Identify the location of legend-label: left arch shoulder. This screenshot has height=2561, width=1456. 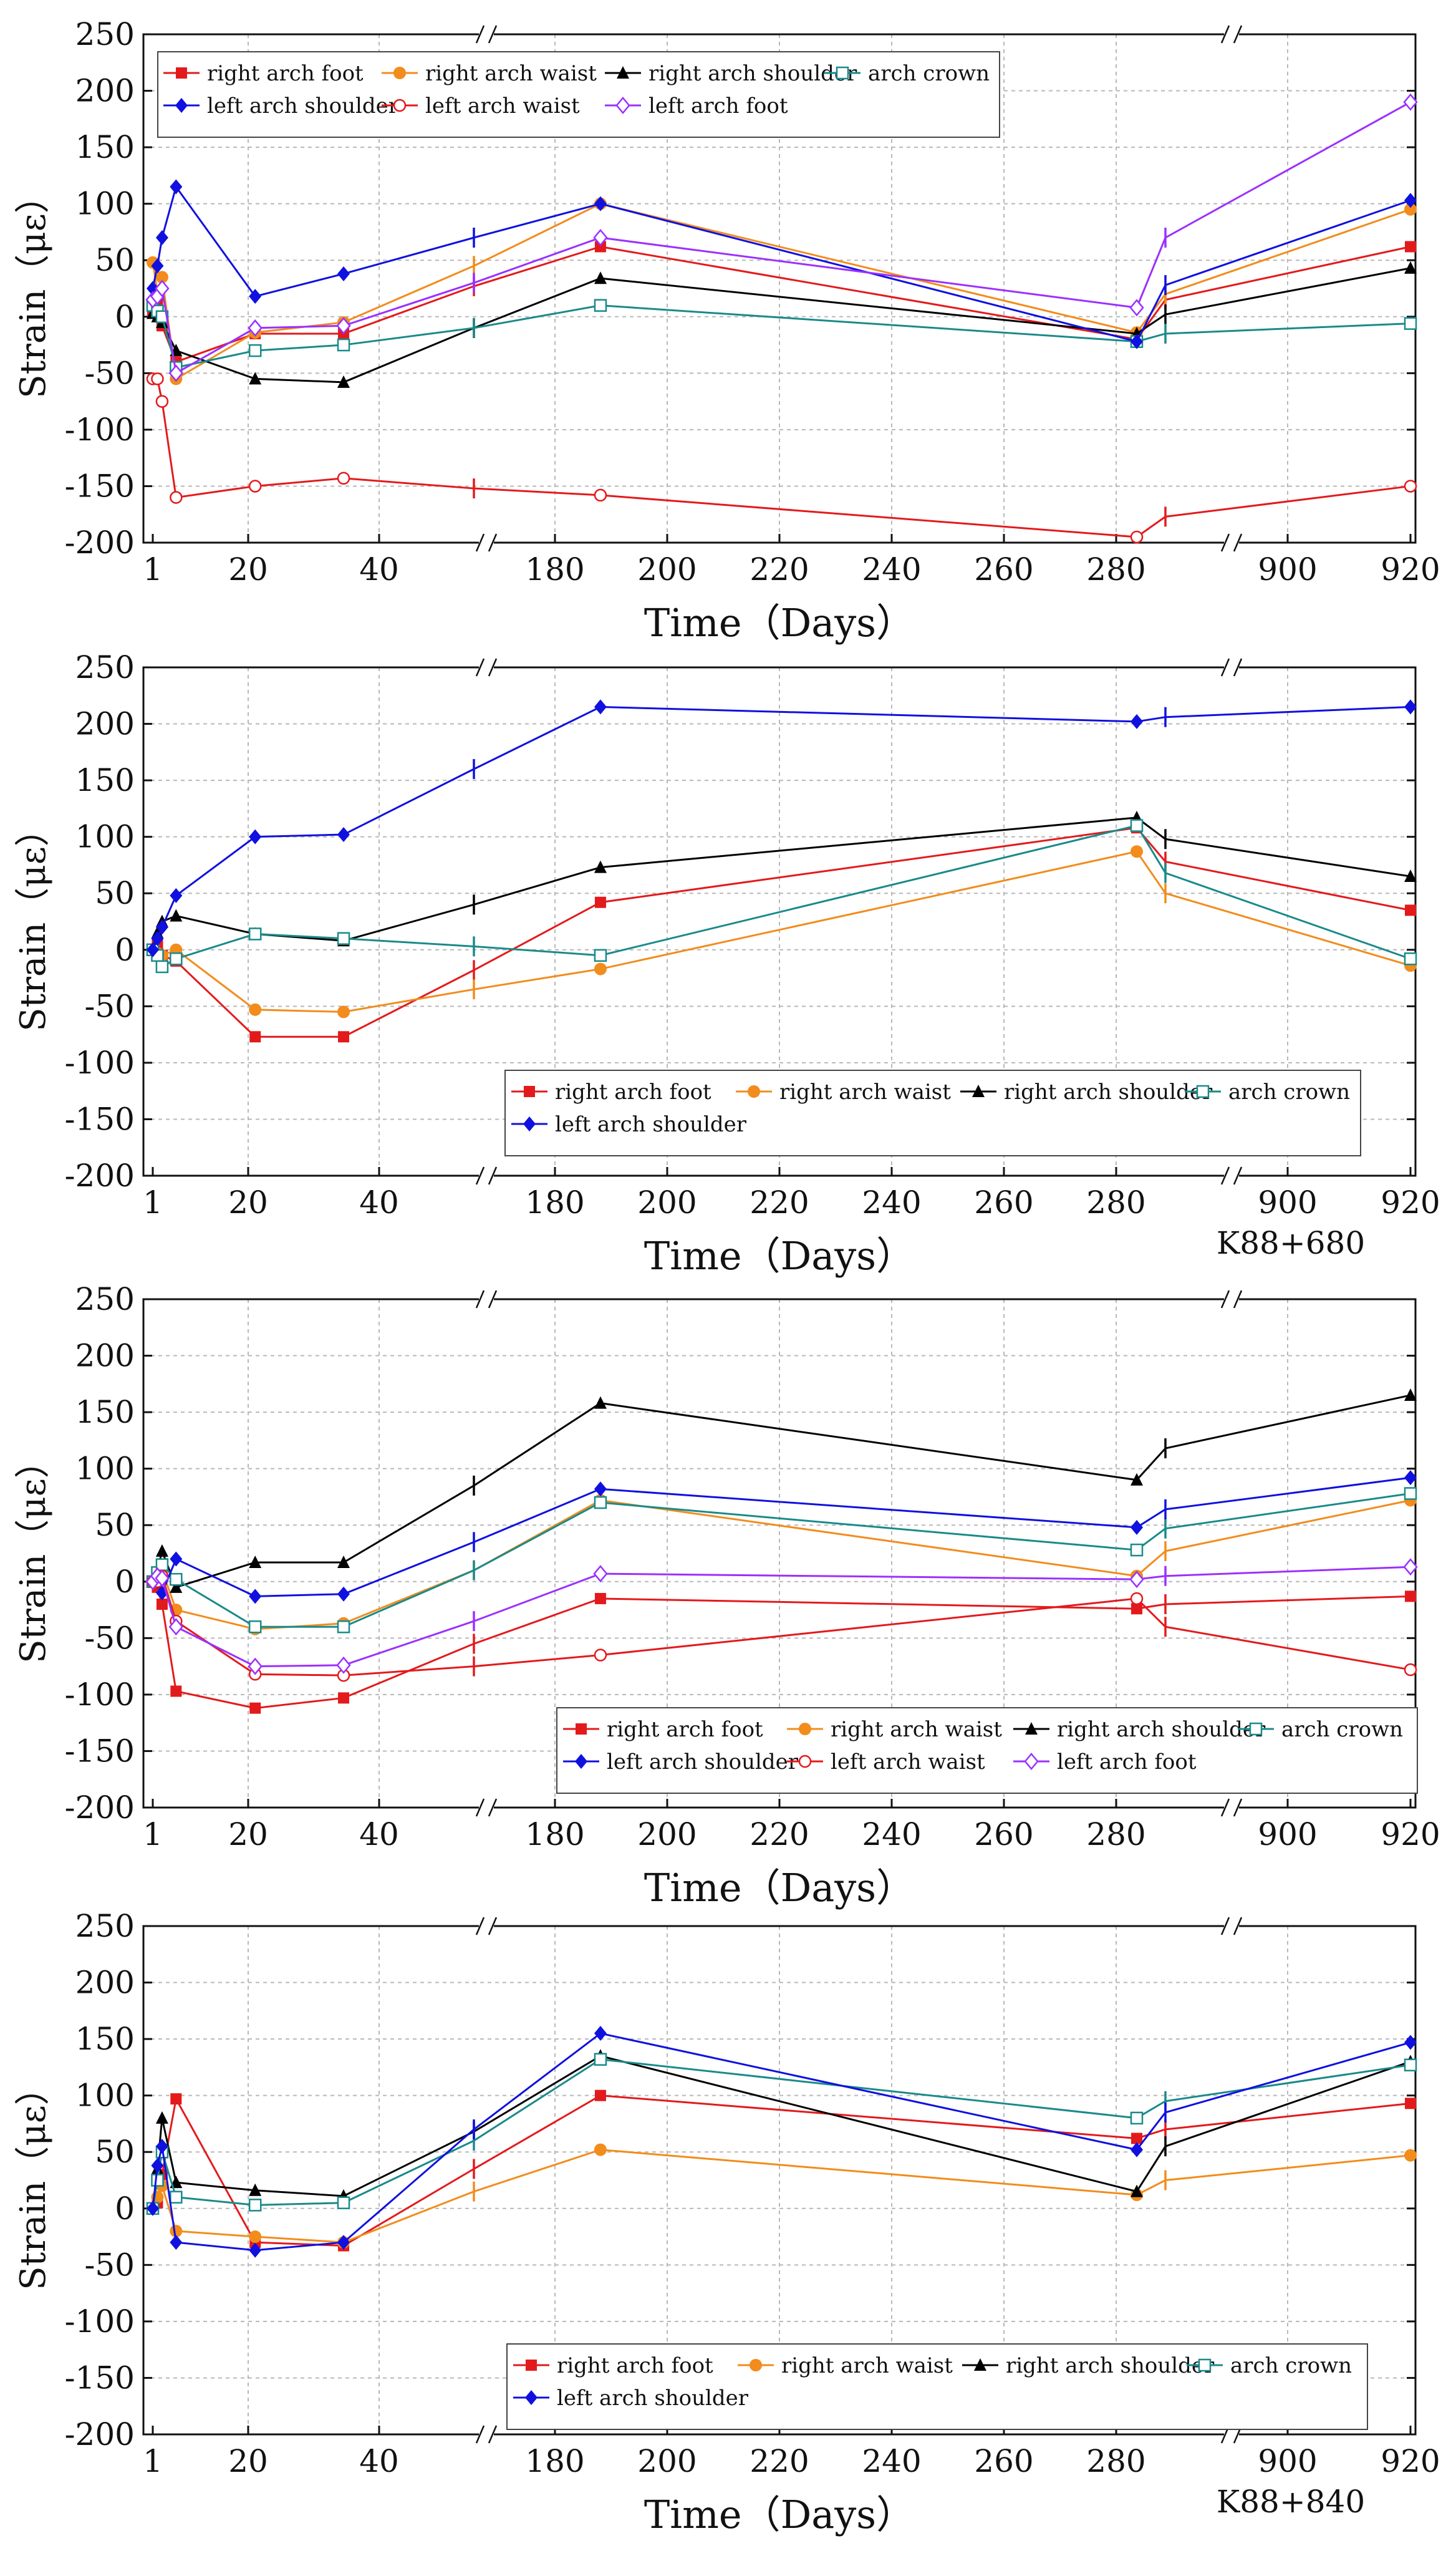
(653, 2399).